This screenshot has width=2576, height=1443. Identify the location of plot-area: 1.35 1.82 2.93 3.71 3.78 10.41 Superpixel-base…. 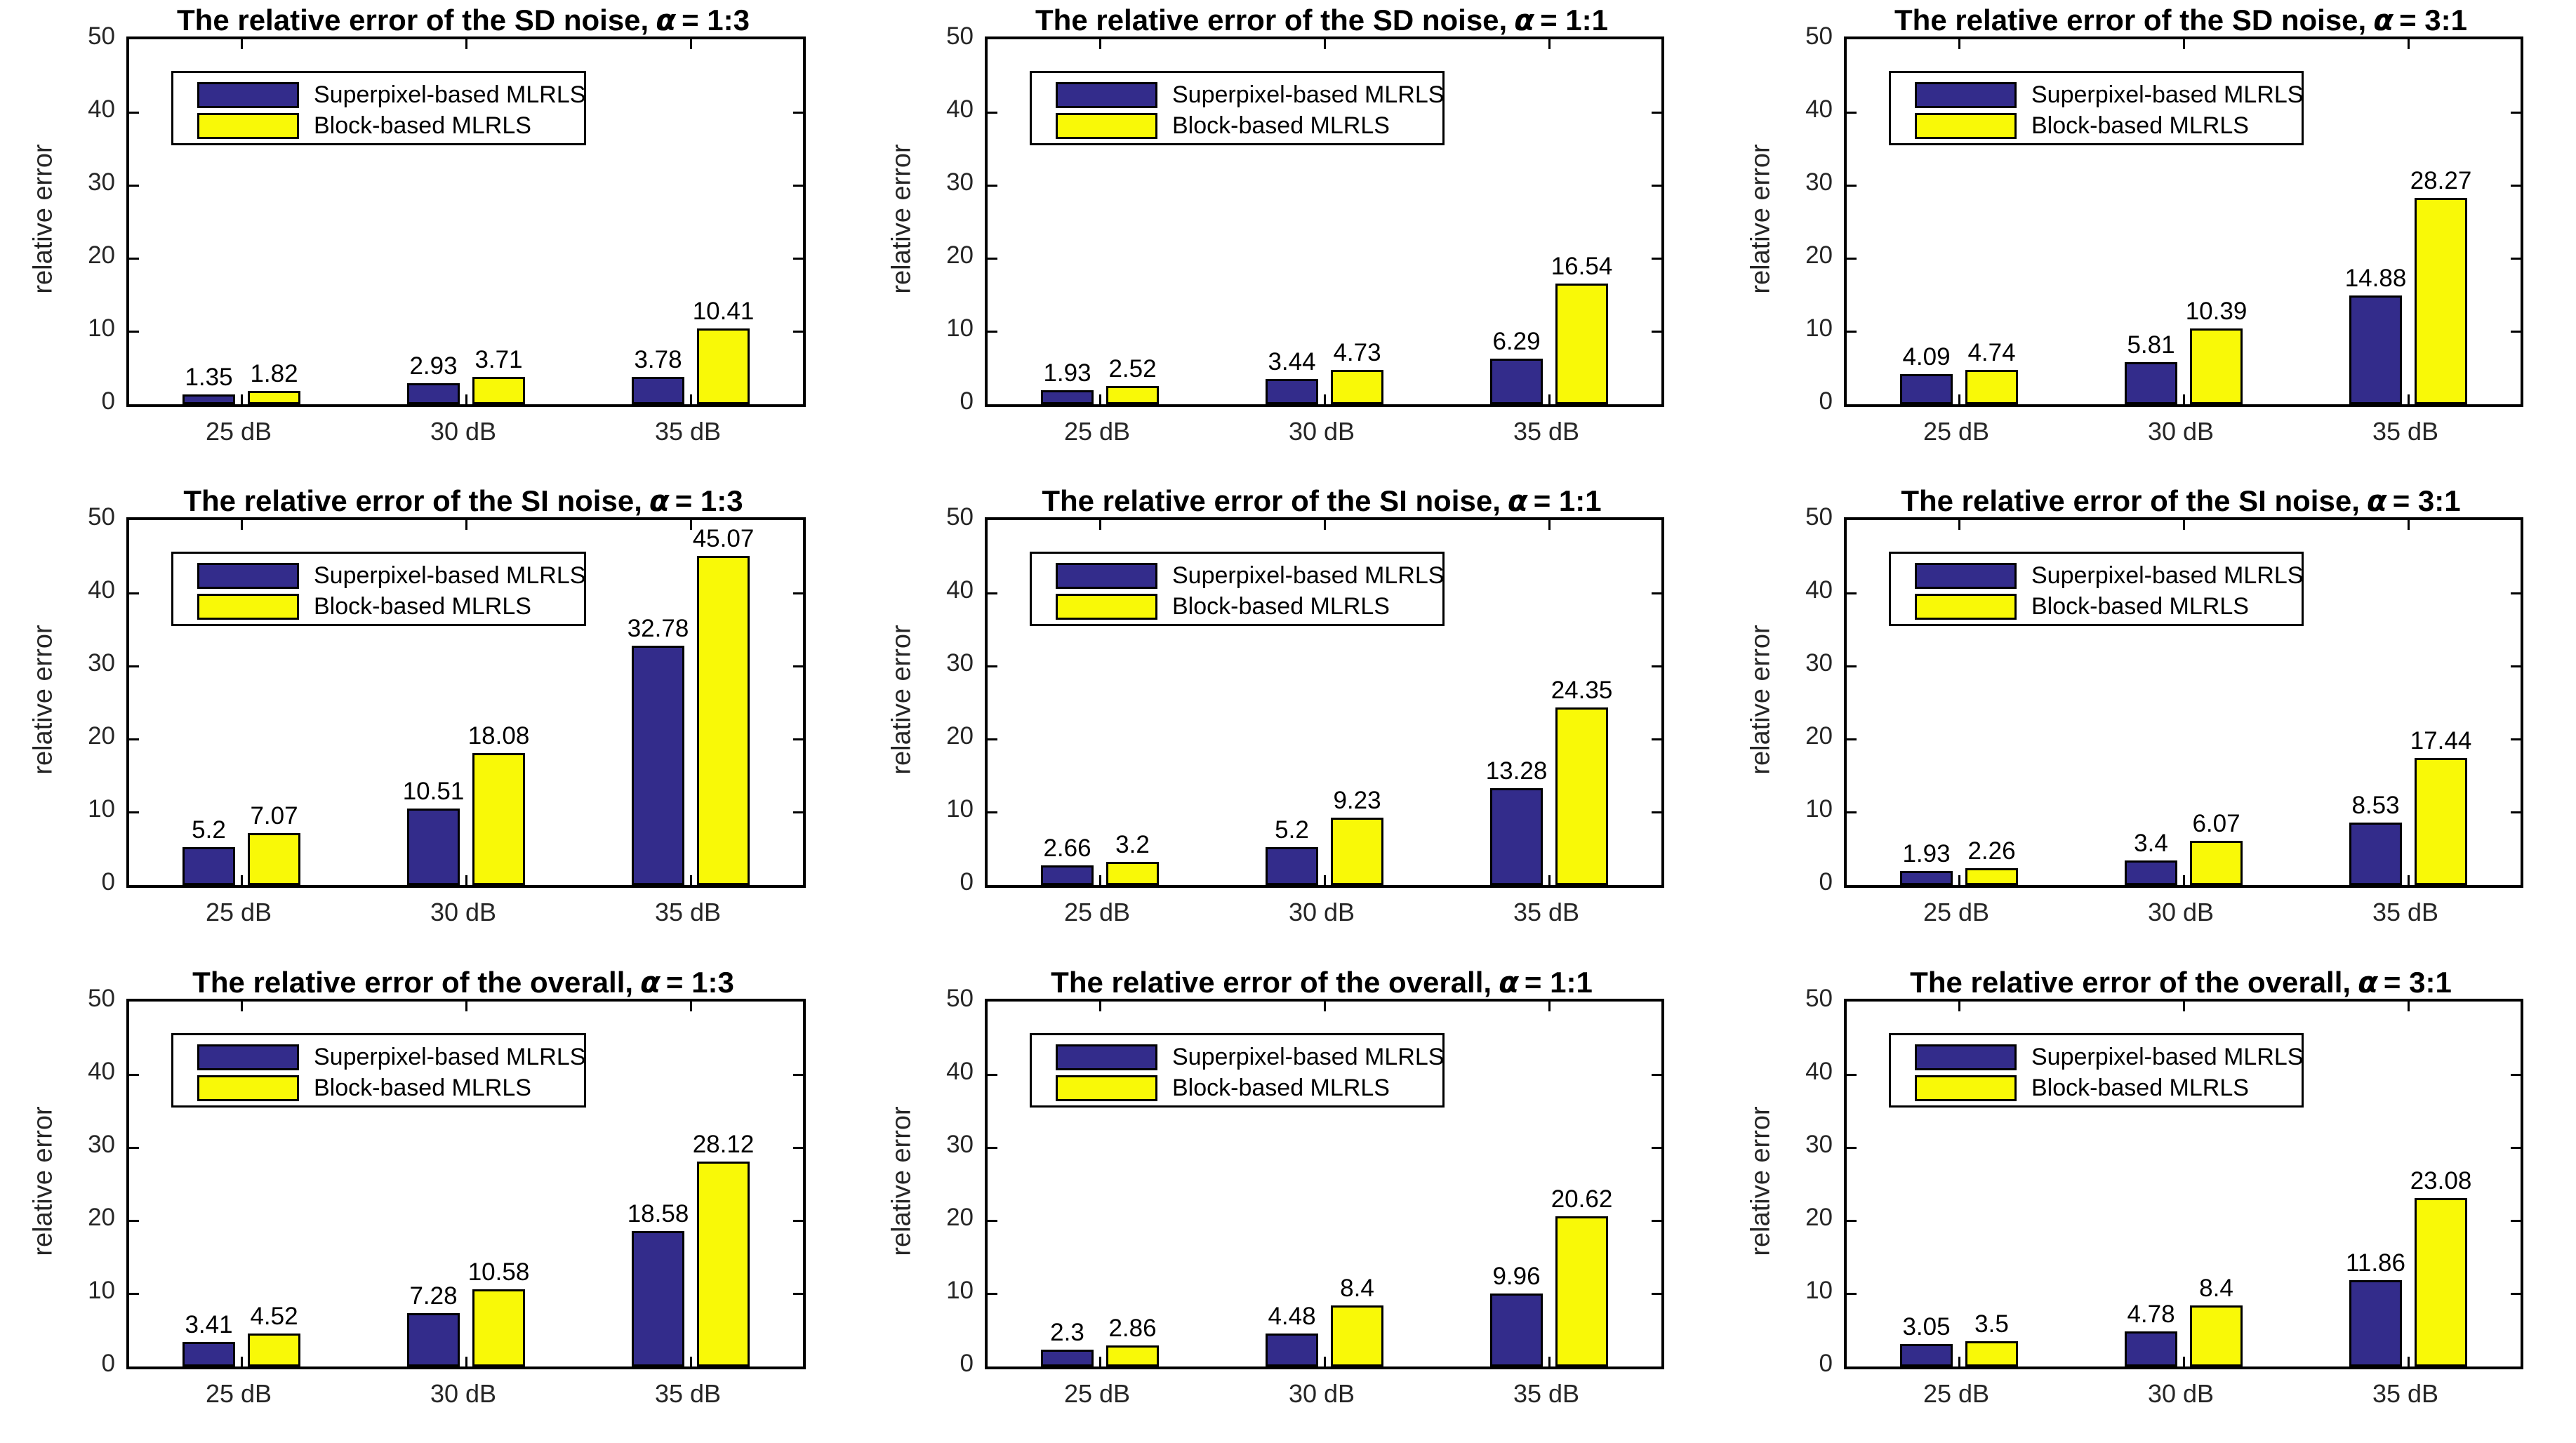
(466, 221).